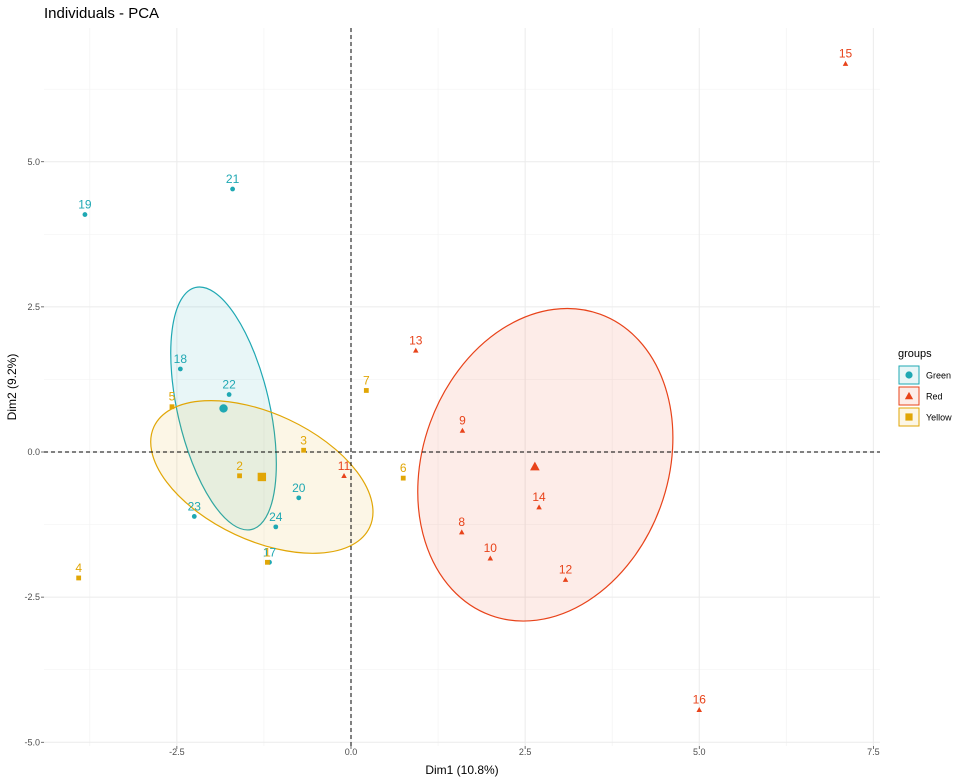  I want to click on legend-label-red: Red, so click(934, 397).